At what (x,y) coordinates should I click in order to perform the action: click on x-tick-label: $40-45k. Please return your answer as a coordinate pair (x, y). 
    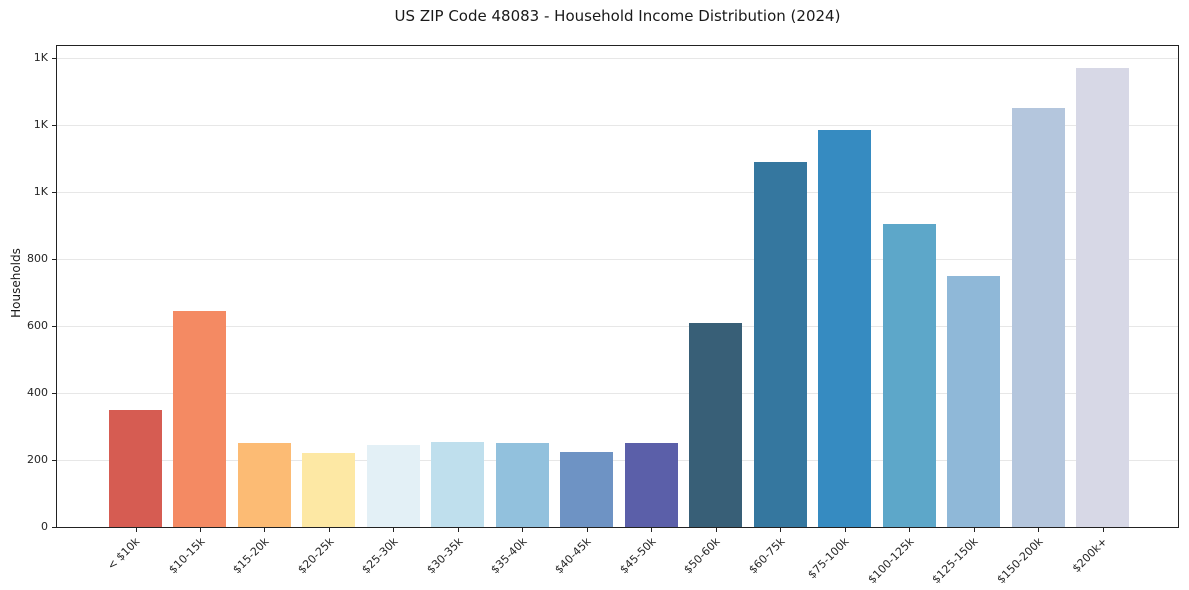
    Looking at the image, I should click on (573, 556).